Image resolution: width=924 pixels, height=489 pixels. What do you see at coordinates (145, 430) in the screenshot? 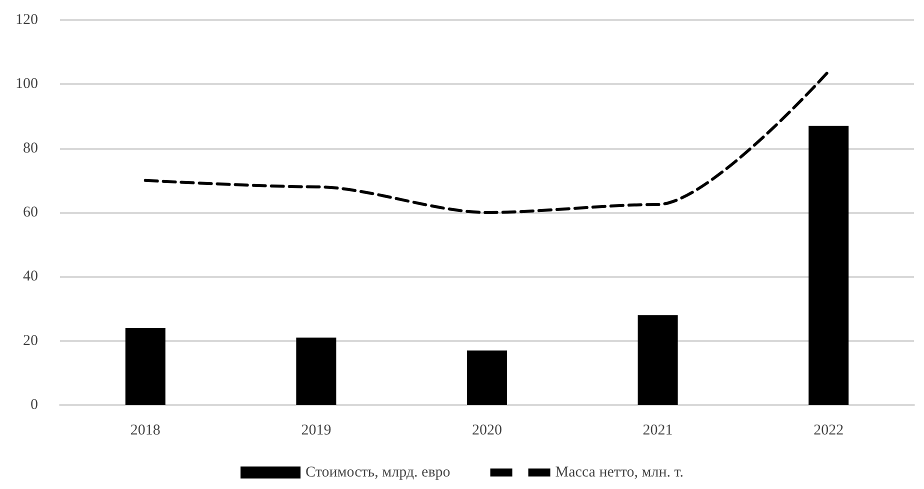
I see `x-tick-label: 2018` at bounding box center [145, 430].